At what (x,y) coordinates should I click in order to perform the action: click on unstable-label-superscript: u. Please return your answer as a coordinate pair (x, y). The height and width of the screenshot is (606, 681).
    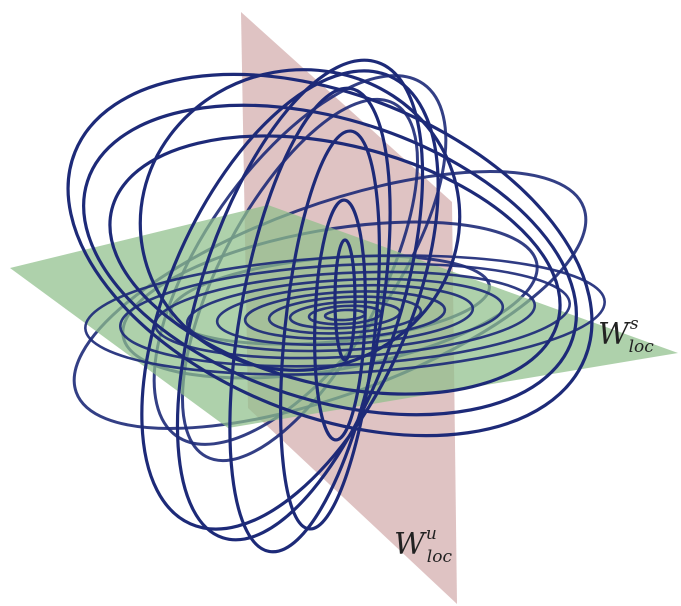
    Looking at the image, I should click on (431, 534).